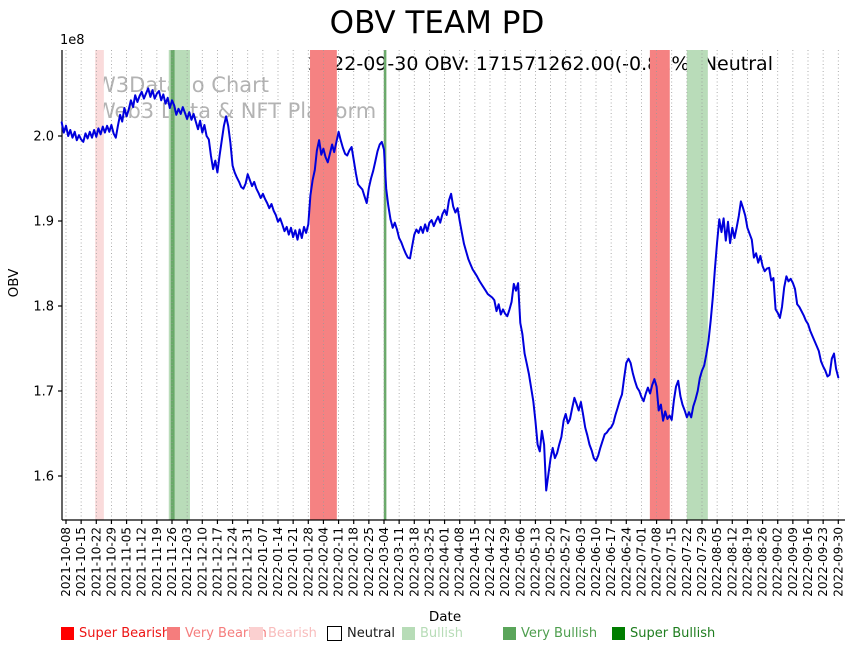 This screenshot has height=646, width=853. Describe the element at coordinates (505, 562) in the screenshot. I see `x-tick-label: 2022-04-29` at that location.